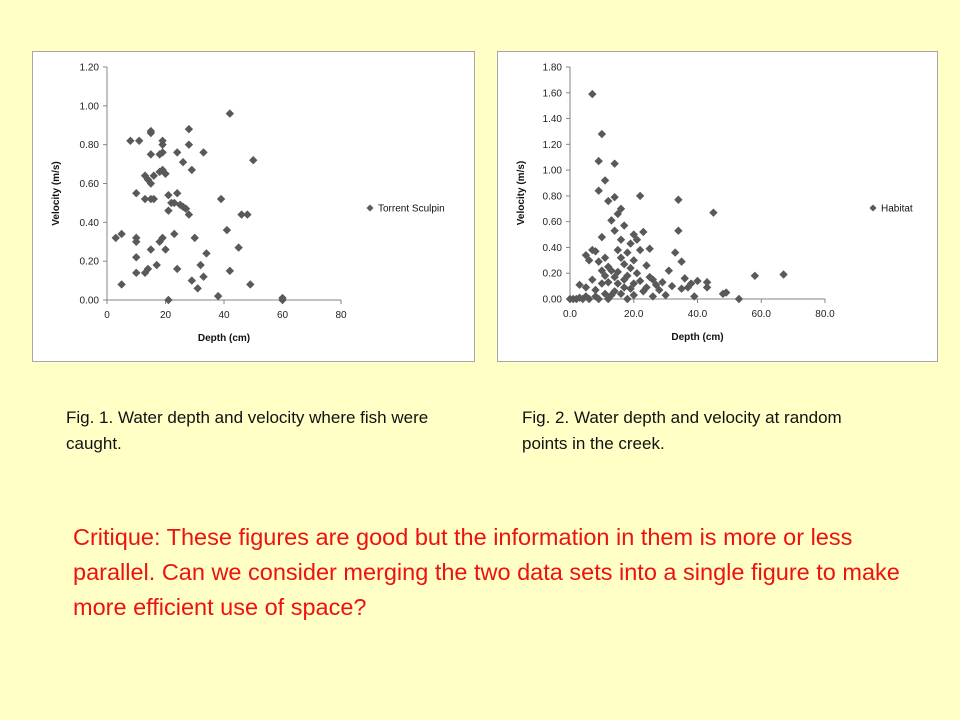 The image size is (960, 720). I want to click on fig2-y-tick-label: 0.40, so click(553, 248).